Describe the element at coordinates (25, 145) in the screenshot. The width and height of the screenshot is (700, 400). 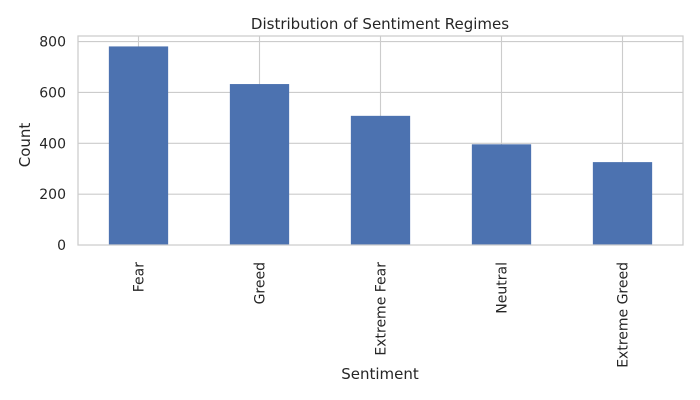
I see `y-axis-label: Count` at that location.